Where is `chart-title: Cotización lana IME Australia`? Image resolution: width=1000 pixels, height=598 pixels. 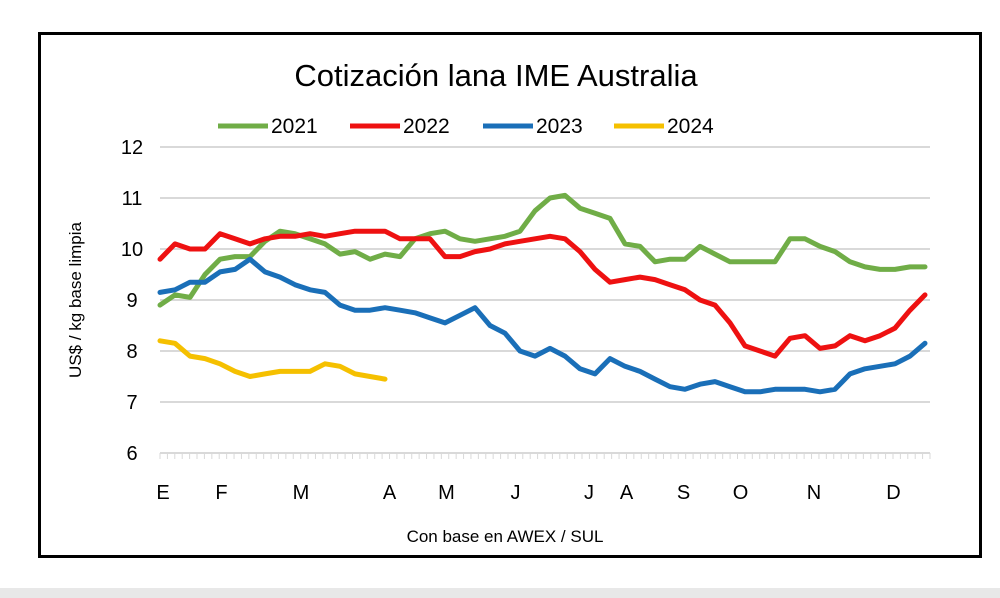 chart-title: Cotización lana IME Australia is located at coordinates (496, 75).